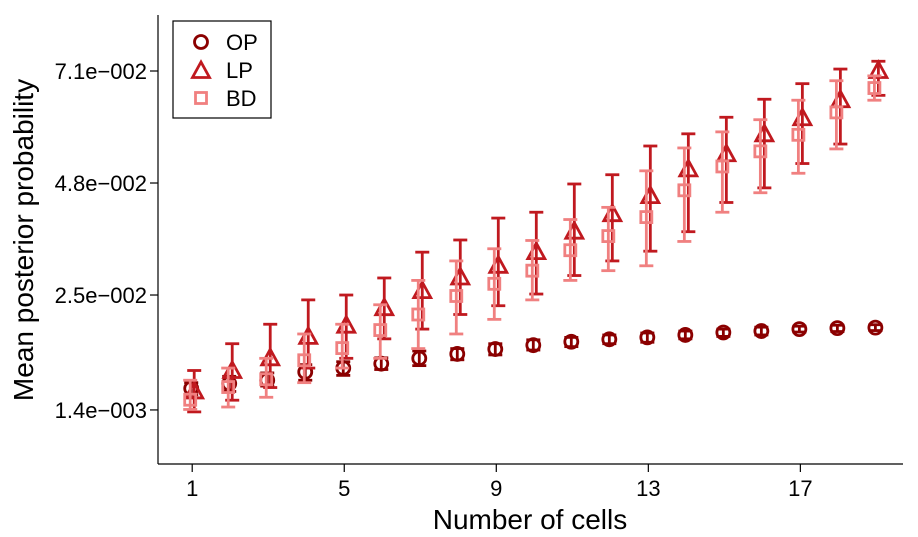 The width and height of the screenshot is (918, 537). I want to click on data-point-lp, so click(878, 69).